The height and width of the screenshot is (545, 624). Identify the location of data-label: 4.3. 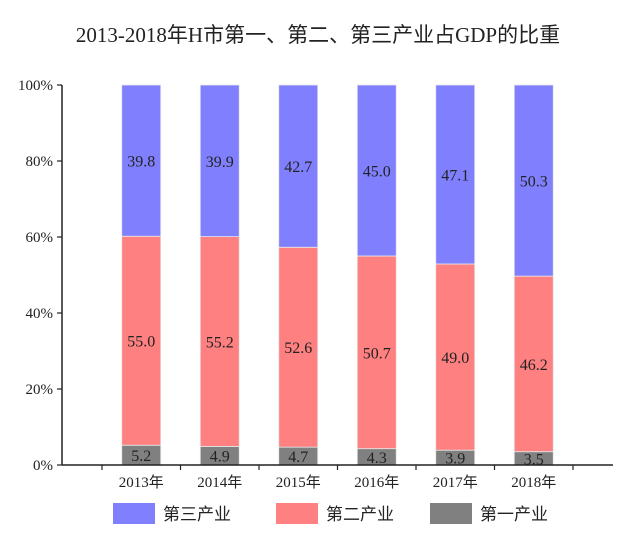
(377, 458).